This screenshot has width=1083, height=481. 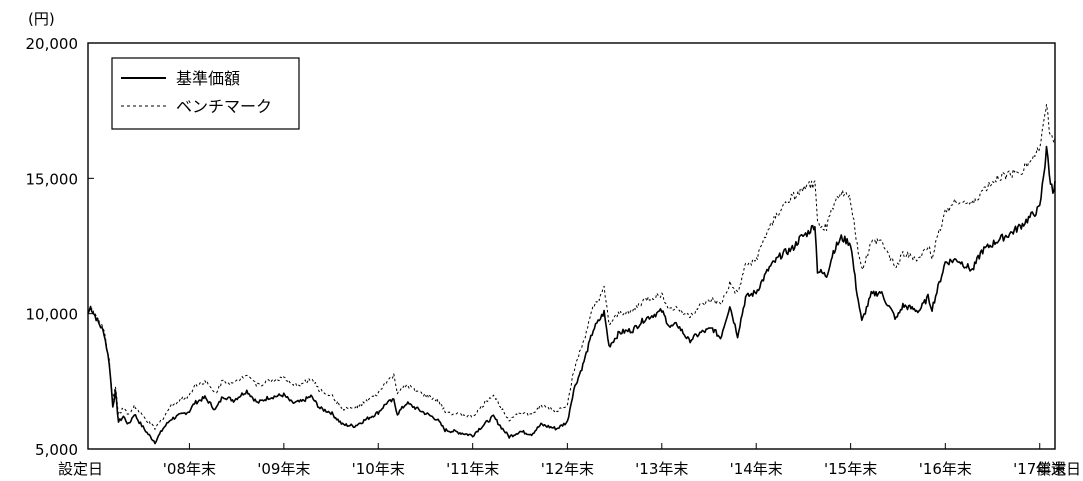 I want to click on legend-box, so click(x=205, y=93).